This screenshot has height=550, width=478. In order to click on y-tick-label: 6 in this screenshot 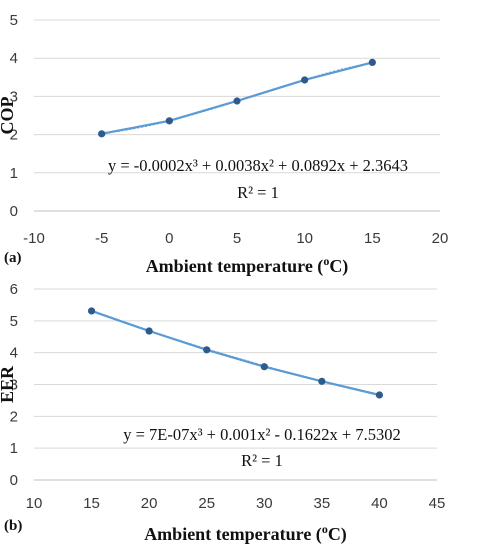, I will do `click(14, 289)`.